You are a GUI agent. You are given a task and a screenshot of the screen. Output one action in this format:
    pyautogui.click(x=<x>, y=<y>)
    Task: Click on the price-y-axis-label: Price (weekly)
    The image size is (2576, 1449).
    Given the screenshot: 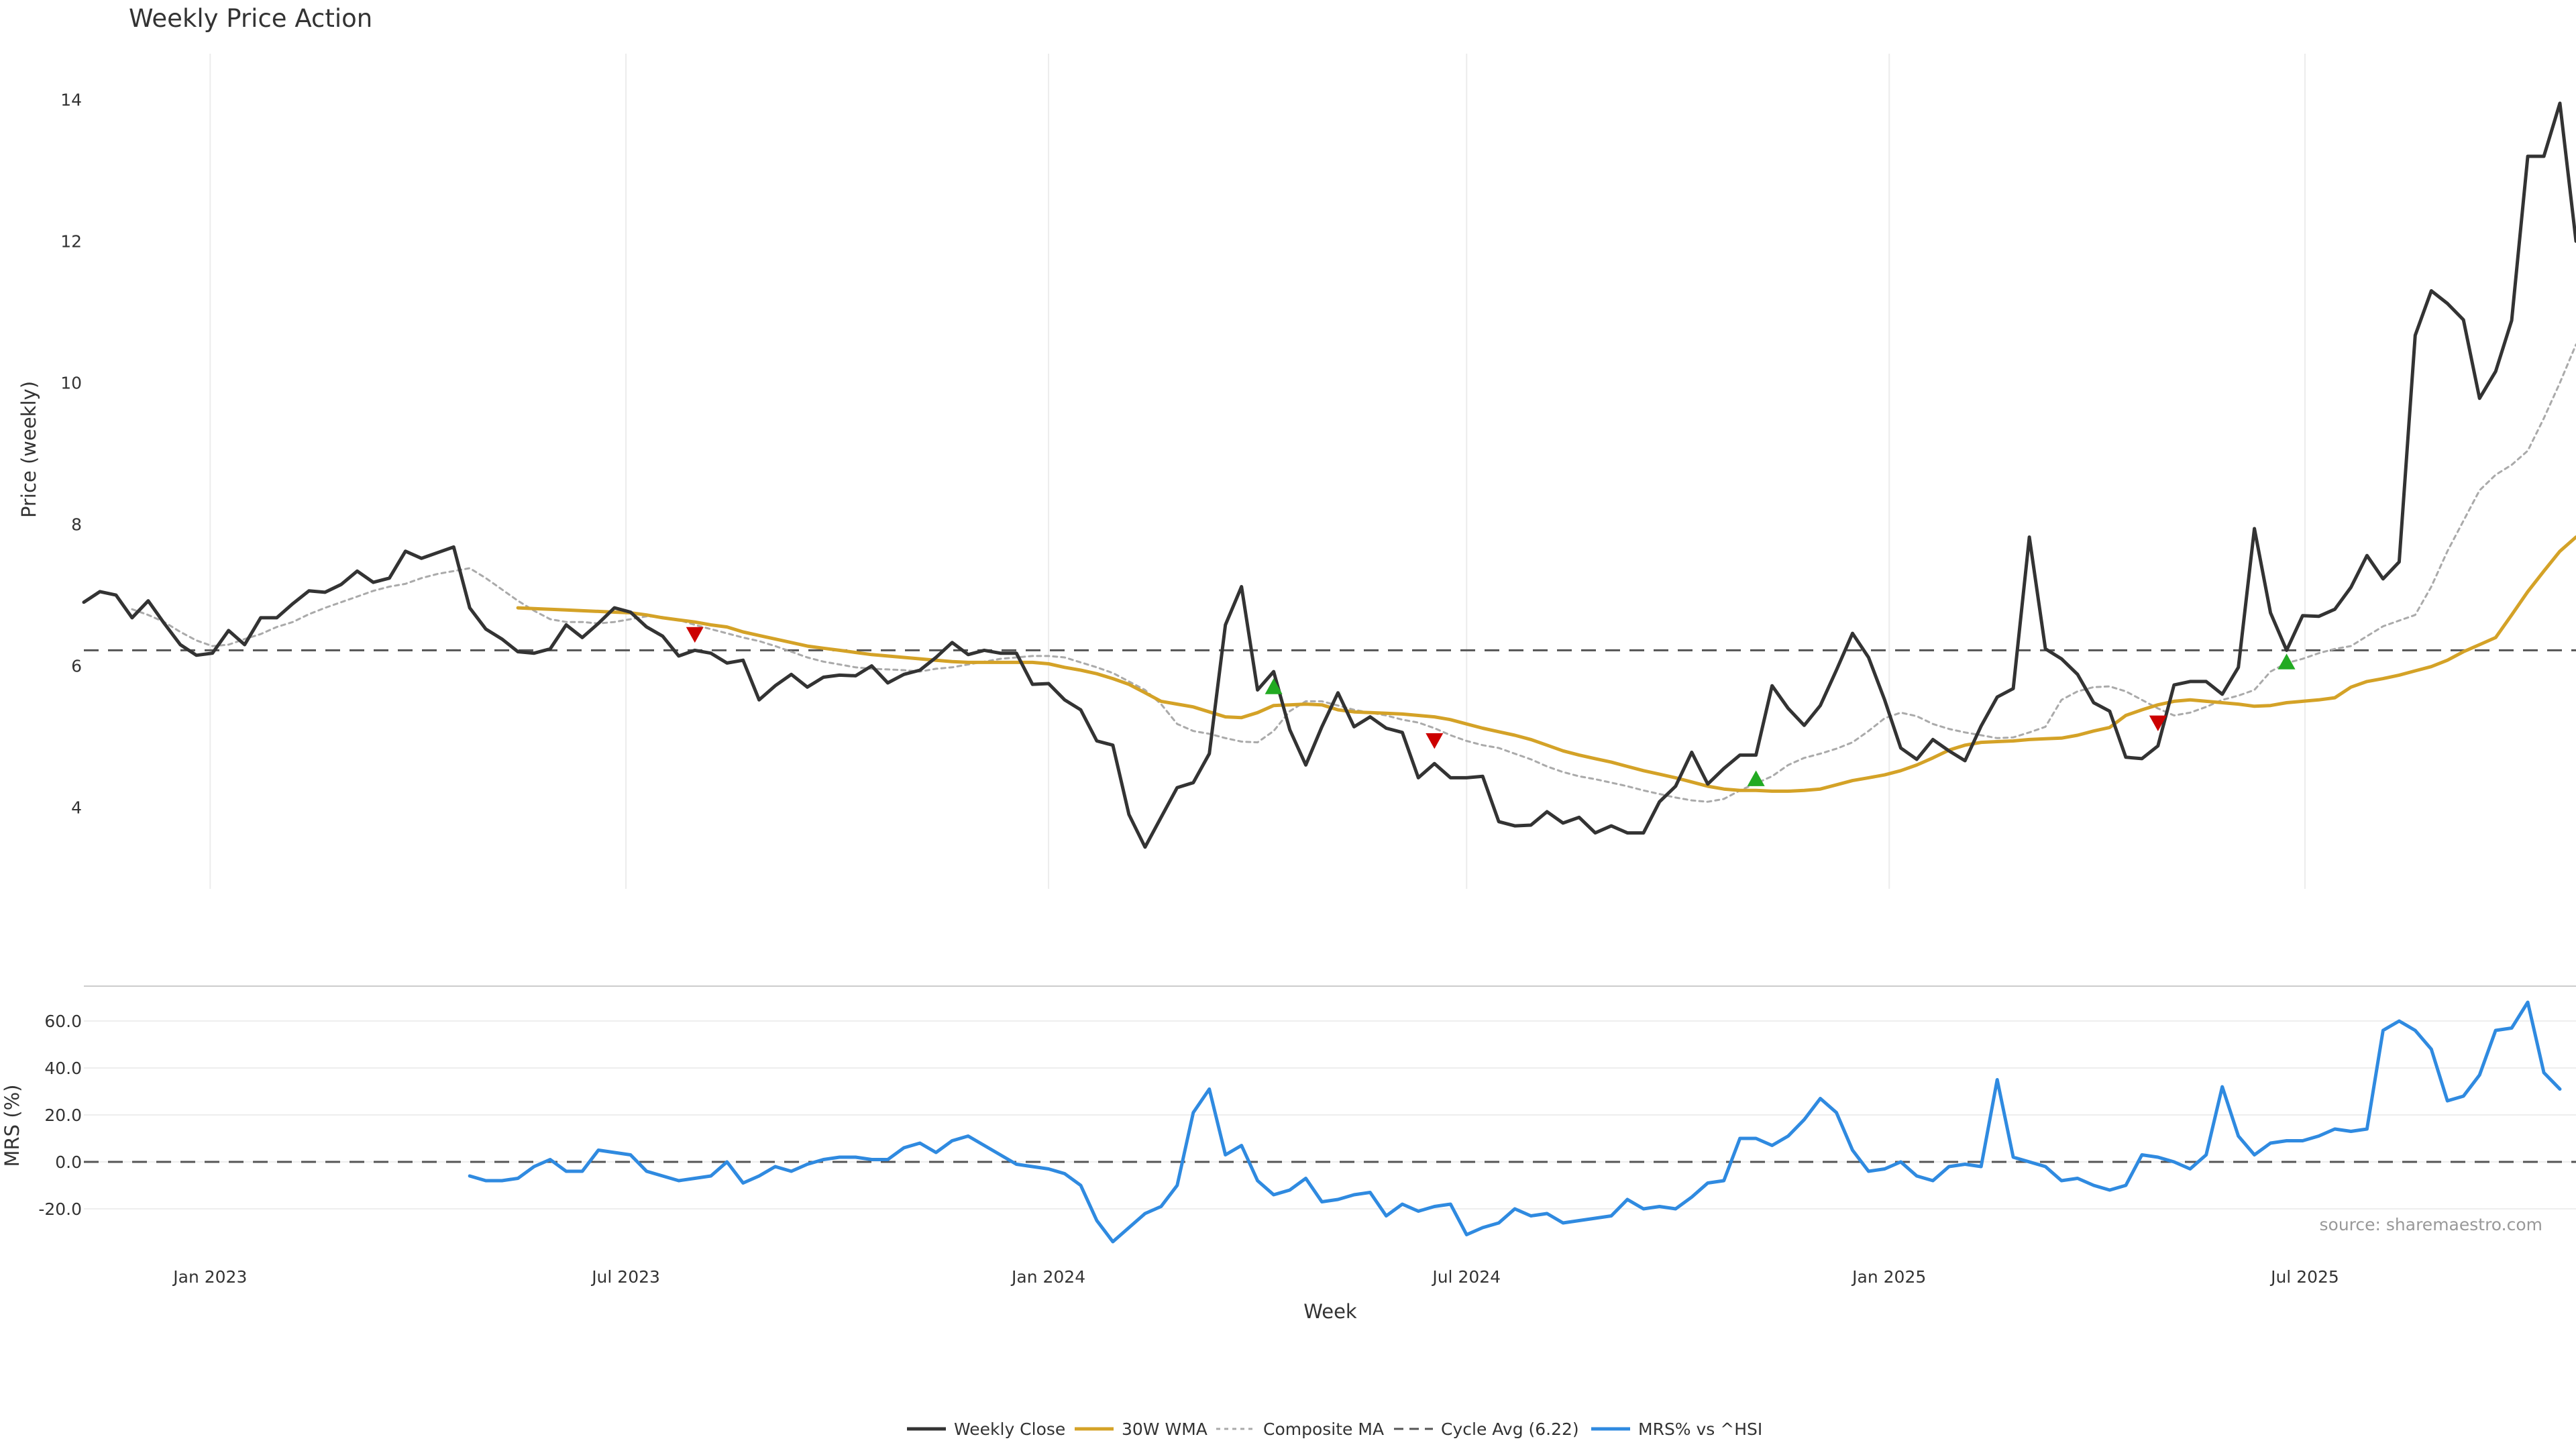 What is the action you would take?
    pyautogui.click(x=28, y=449)
    